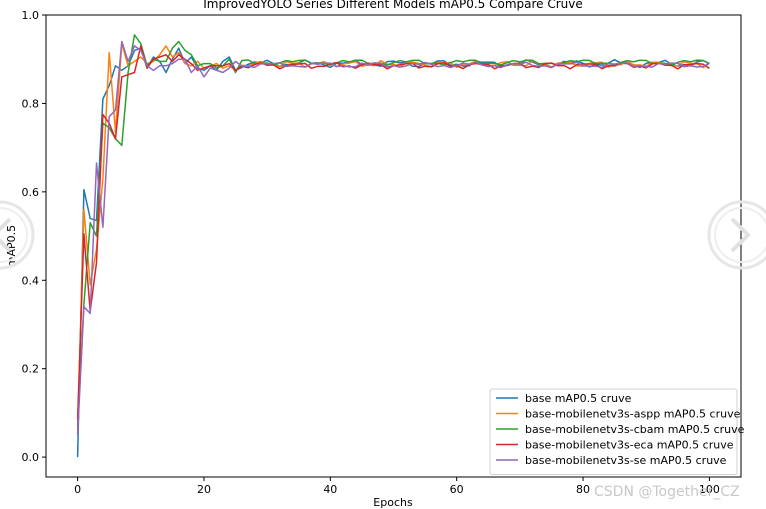 Image resolution: width=766 pixels, height=509 pixels. Describe the element at coordinates (457, 489) in the screenshot. I see `x-tick-label: 60` at that location.